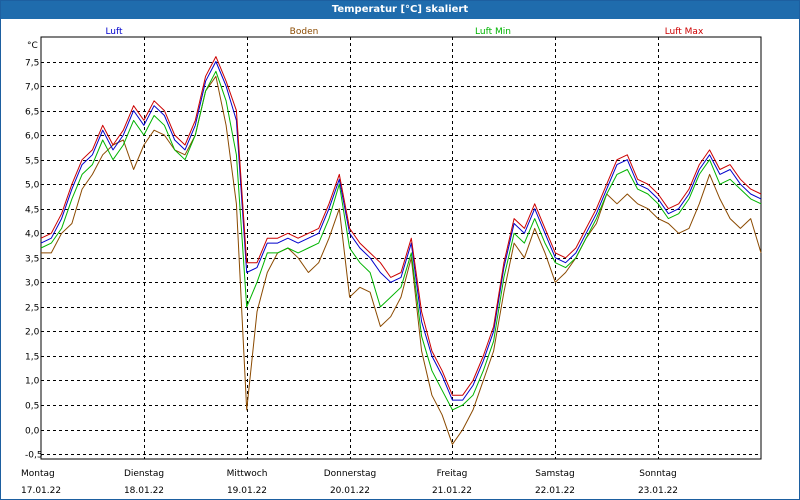 The width and height of the screenshot is (800, 500). Describe the element at coordinates (684, 32) in the screenshot. I see `legend-item-luft-max: Luft Max` at that location.